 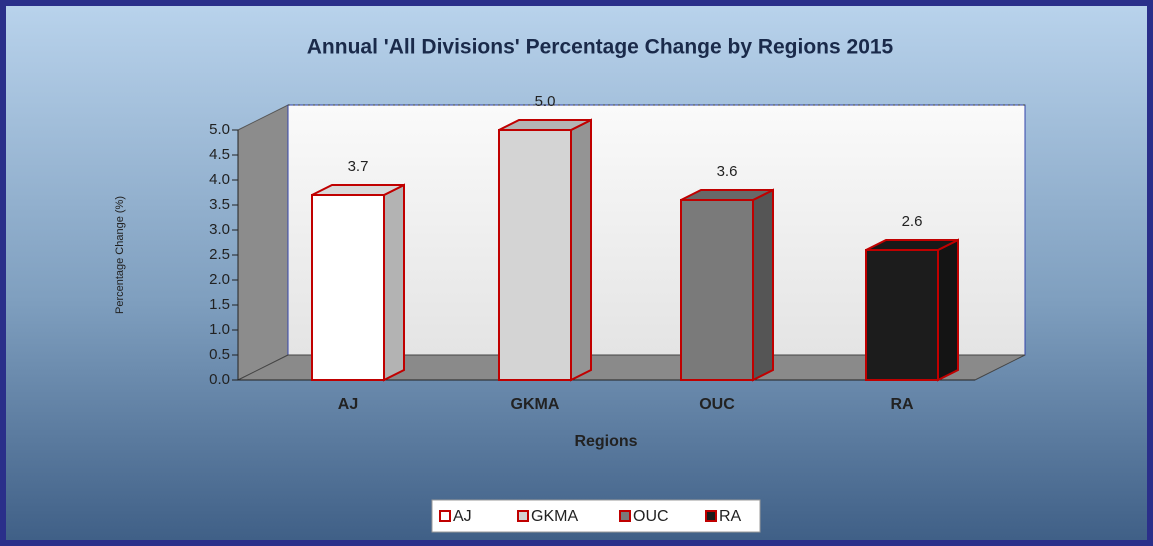 What do you see at coordinates (912, 221) in the screenshot?
I see `value-label: 2.6` at bounding box center [912, 221].